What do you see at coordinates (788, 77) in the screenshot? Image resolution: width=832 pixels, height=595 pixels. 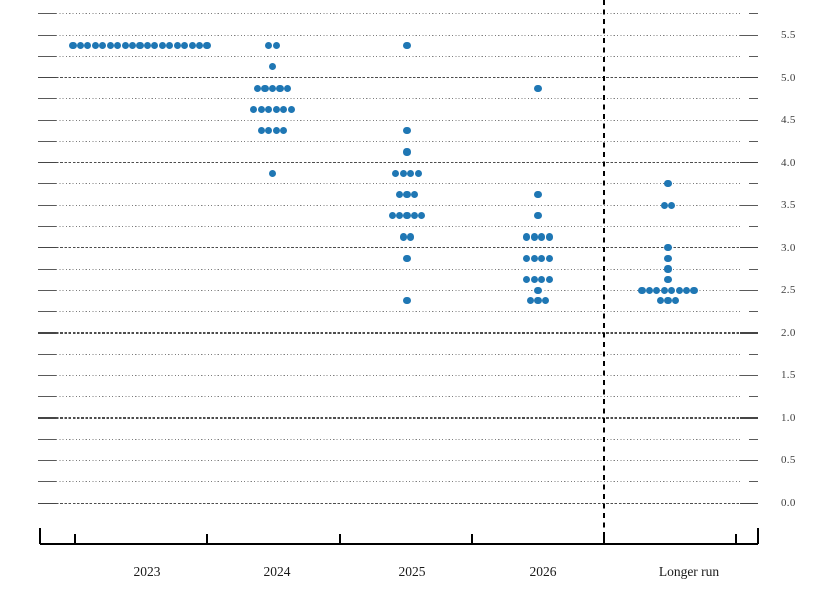 I see `y-axis-tick-label: 5.0` at bounding box center [788, 77].